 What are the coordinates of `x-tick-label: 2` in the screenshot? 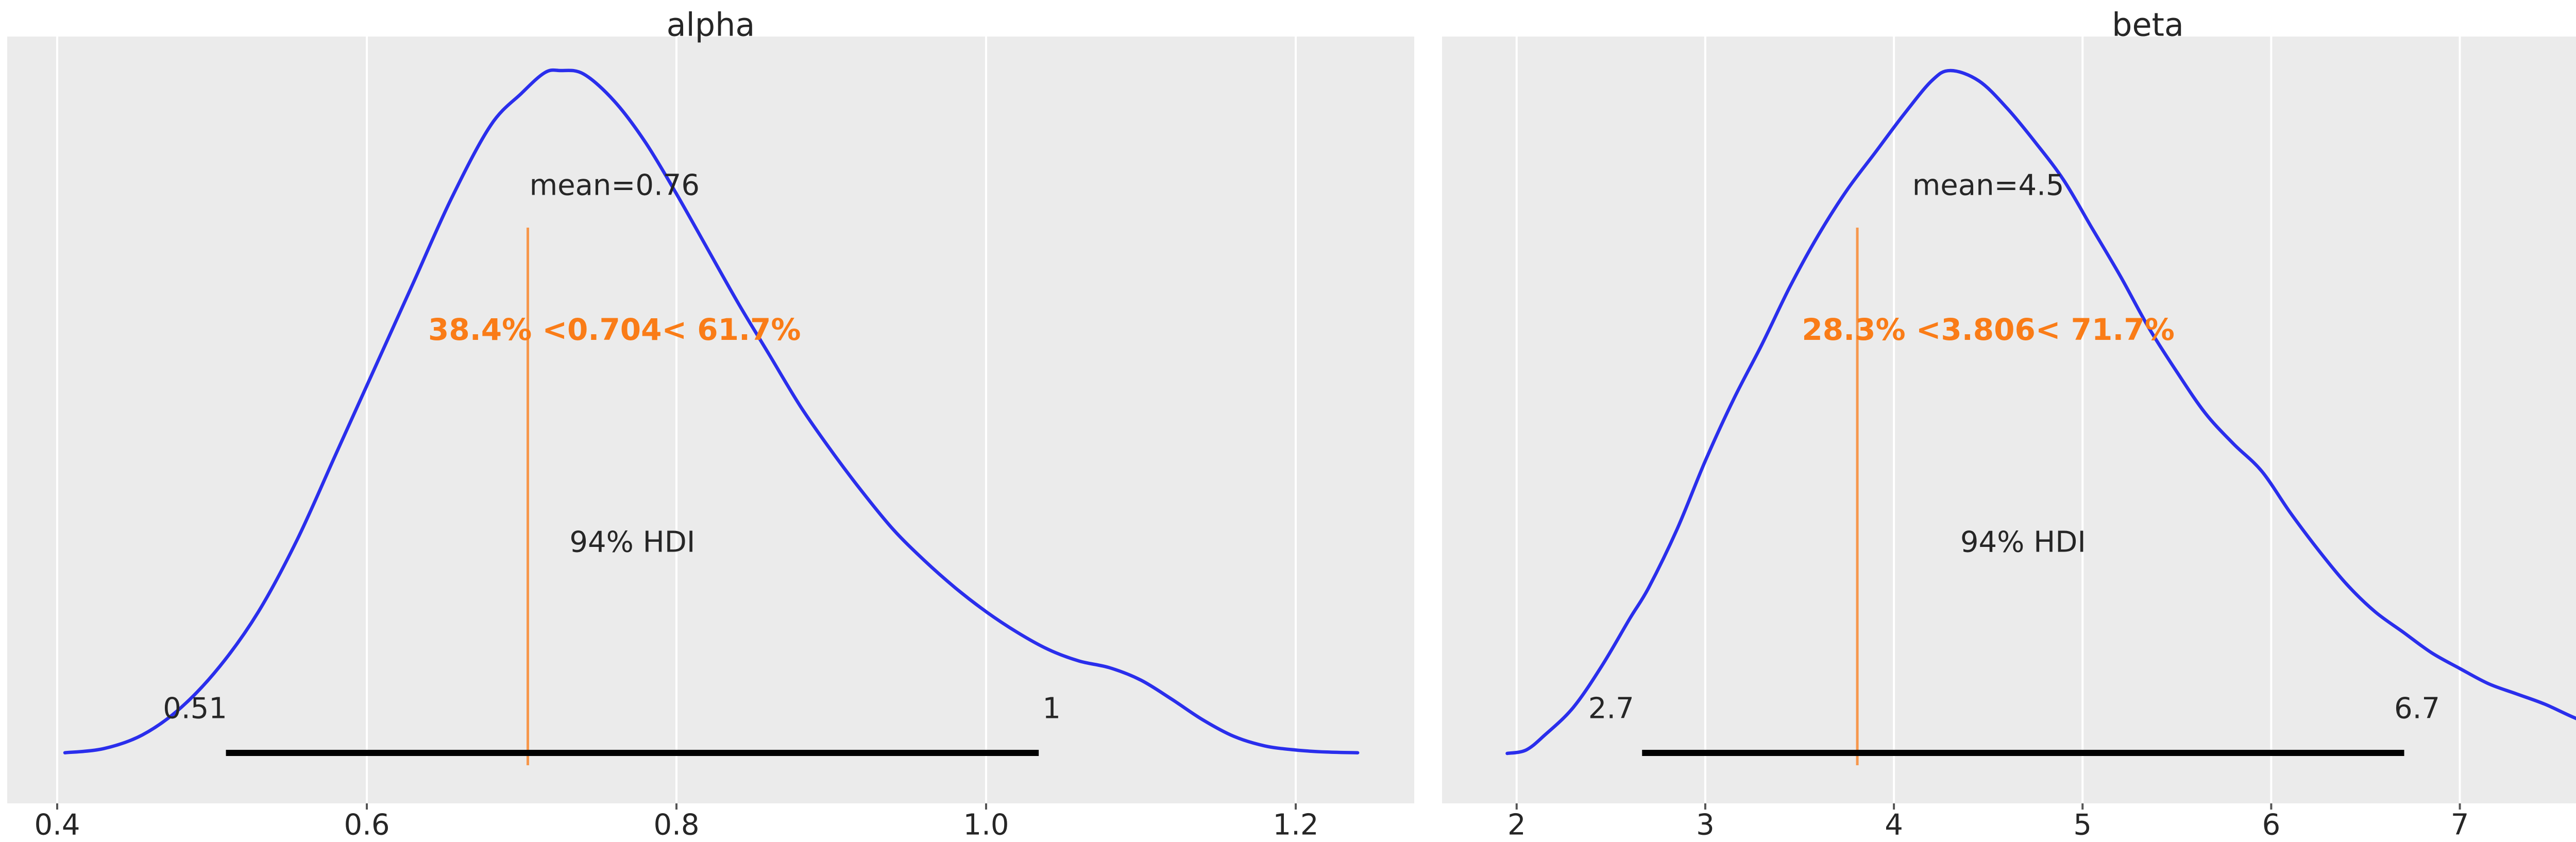 It's located at (1517, 825).